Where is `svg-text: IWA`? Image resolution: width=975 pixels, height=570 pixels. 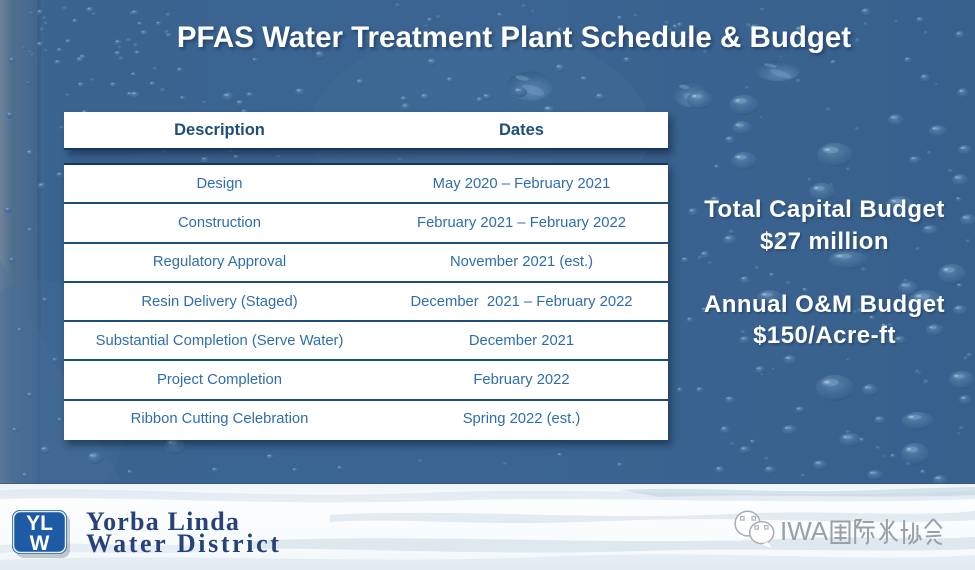
svg-text: IWA is located at coordinates (804, 531).